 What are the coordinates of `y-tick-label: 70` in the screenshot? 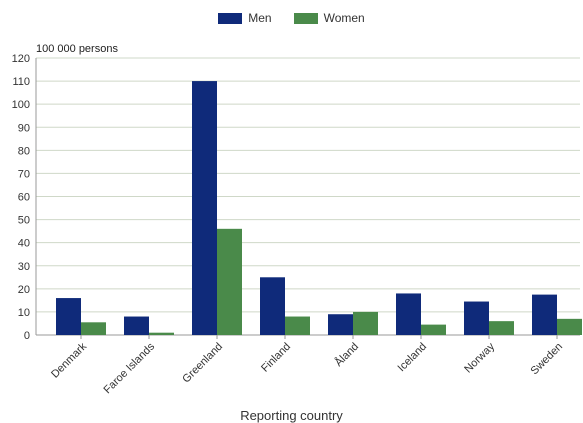 It's located at (24, 174).